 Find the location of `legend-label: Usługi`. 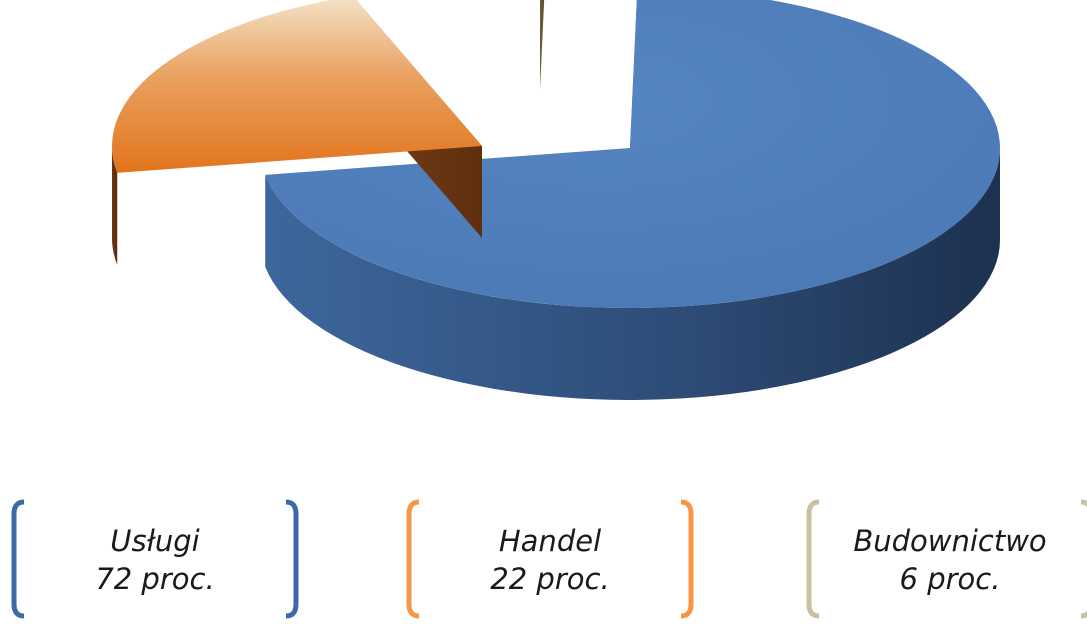

legend-label: Usługi is located at coordinates (155, 541).